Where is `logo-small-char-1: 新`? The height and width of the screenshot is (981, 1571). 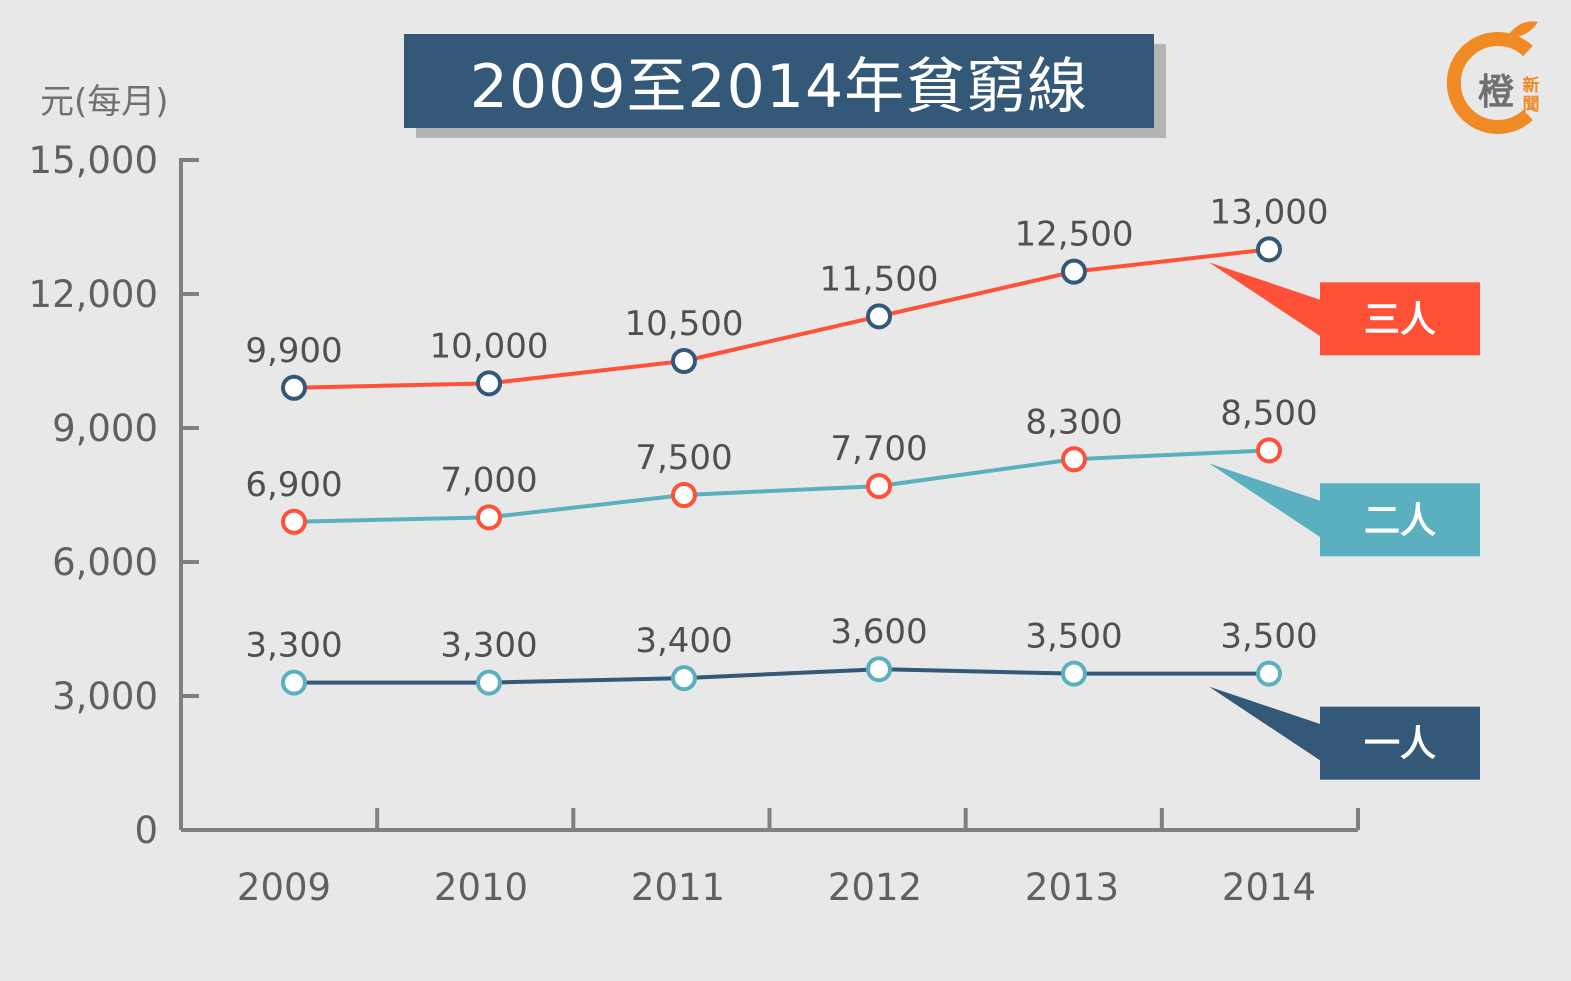
logo-small-char-1: 新 is located at coordinates (1531, 85).